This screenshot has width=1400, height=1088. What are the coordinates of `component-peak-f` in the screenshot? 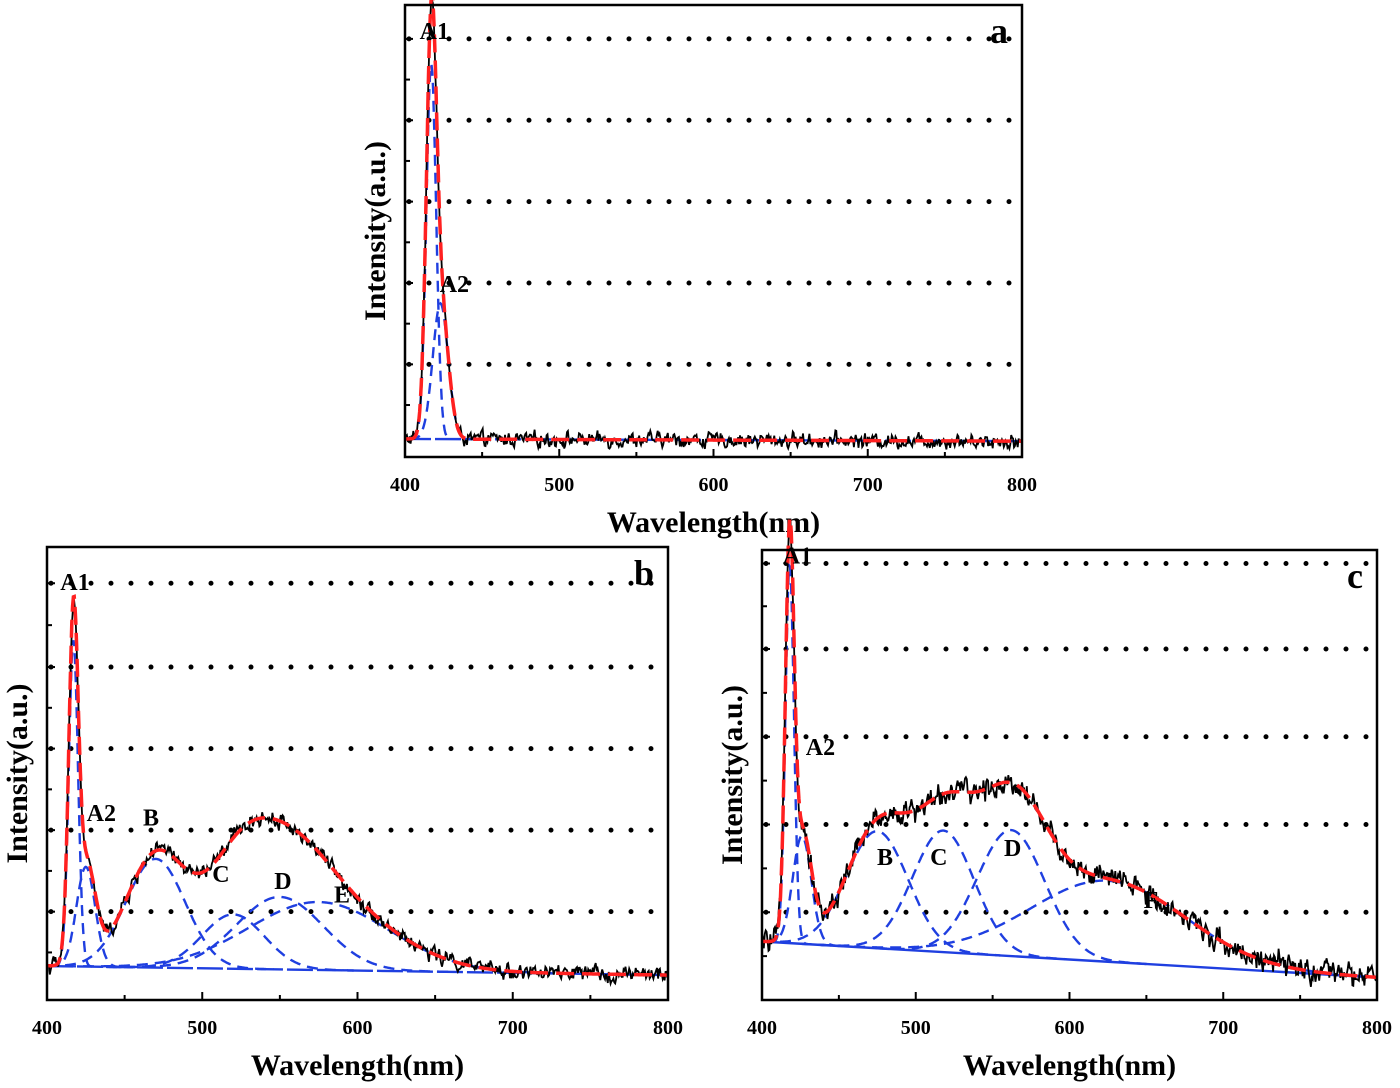 It's located at (1088, 929).